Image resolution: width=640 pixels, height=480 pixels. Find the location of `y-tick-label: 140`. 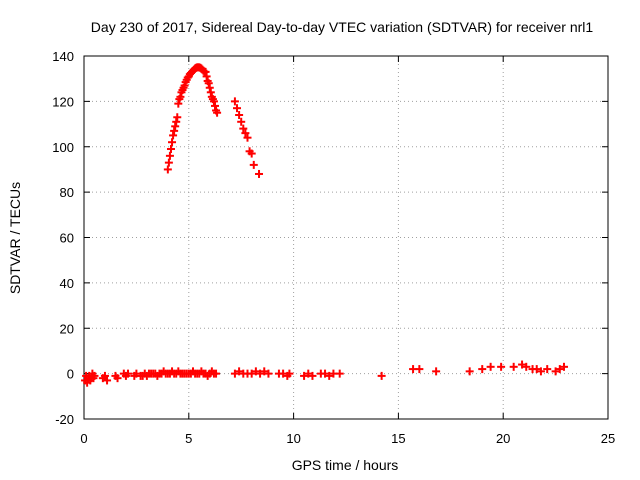

y-tick-label: 140 is located at coordinates (63, 56).